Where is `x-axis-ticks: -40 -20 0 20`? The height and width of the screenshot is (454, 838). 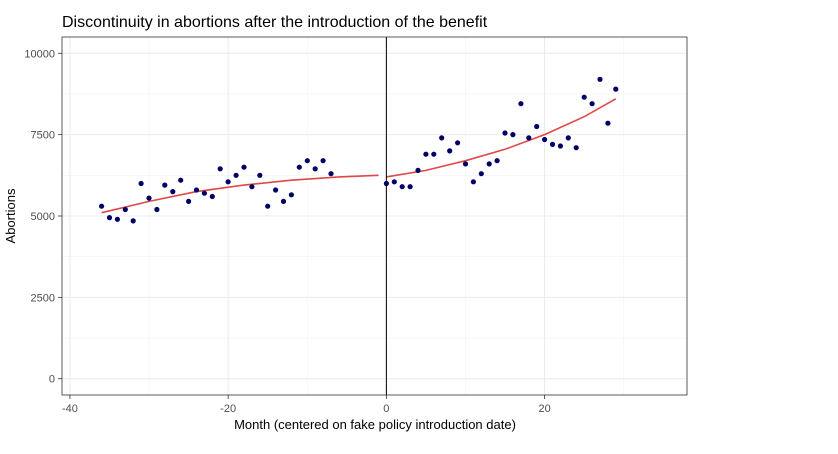 x-axis-ticks: -40 -20 0 20 is located at coordinates (306, 405).